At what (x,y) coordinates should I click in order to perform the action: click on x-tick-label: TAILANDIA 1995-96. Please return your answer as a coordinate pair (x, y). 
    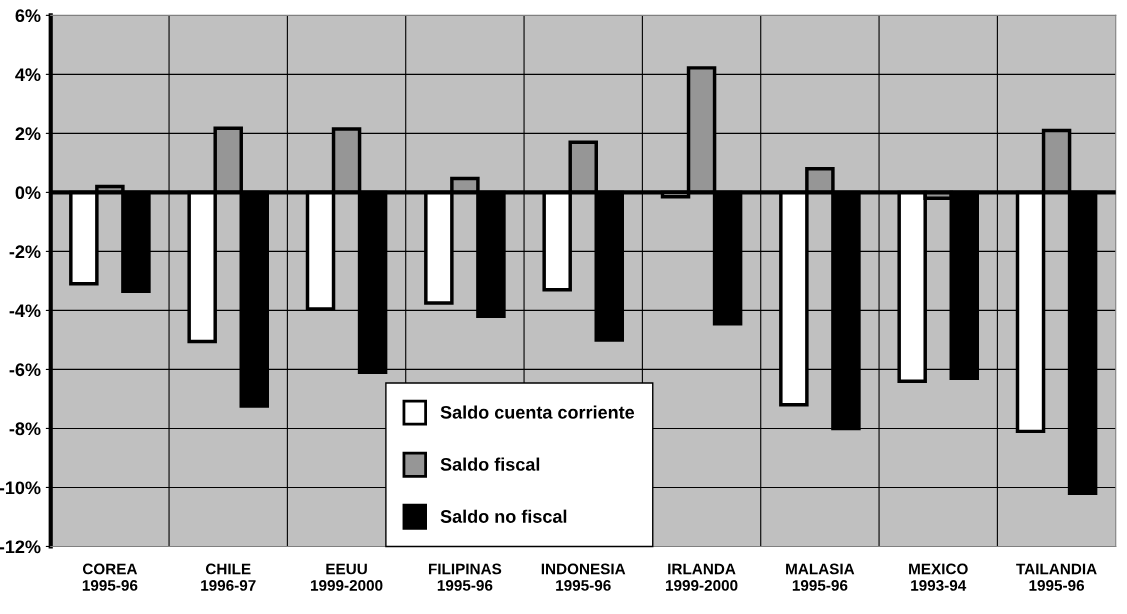
    Looking at the image, I should click on (1056, 577).